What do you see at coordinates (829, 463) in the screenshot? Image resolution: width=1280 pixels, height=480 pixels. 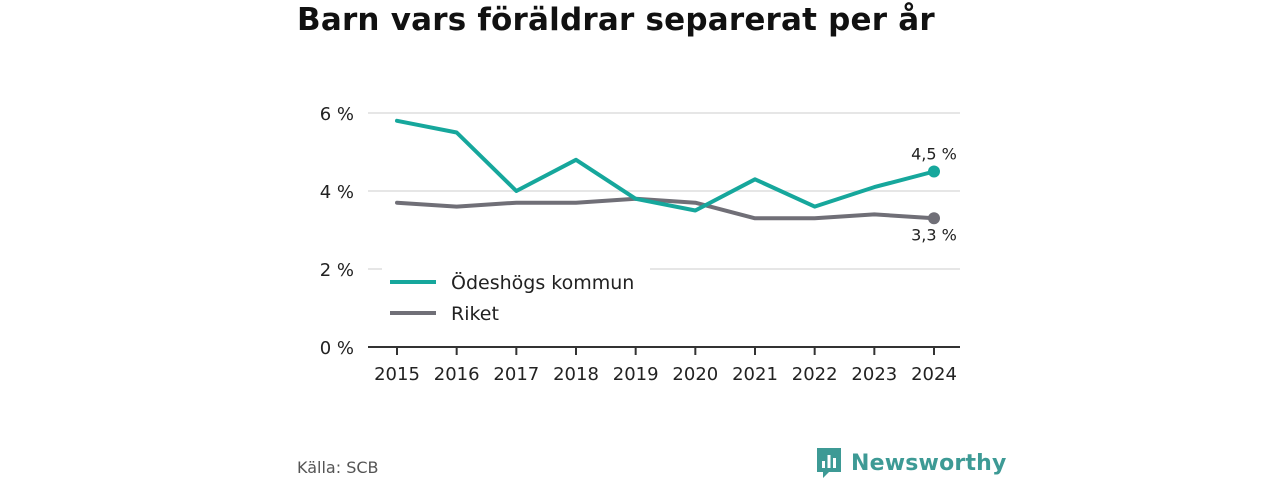 I see `bar-chart-speech-bubble-icon` at bounding box center [829, 463].